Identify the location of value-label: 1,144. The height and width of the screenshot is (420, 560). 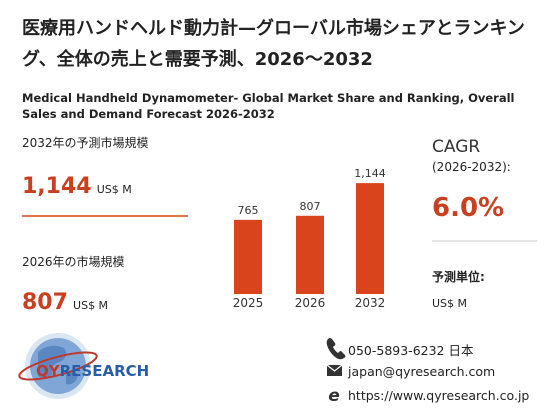
(370, 173).